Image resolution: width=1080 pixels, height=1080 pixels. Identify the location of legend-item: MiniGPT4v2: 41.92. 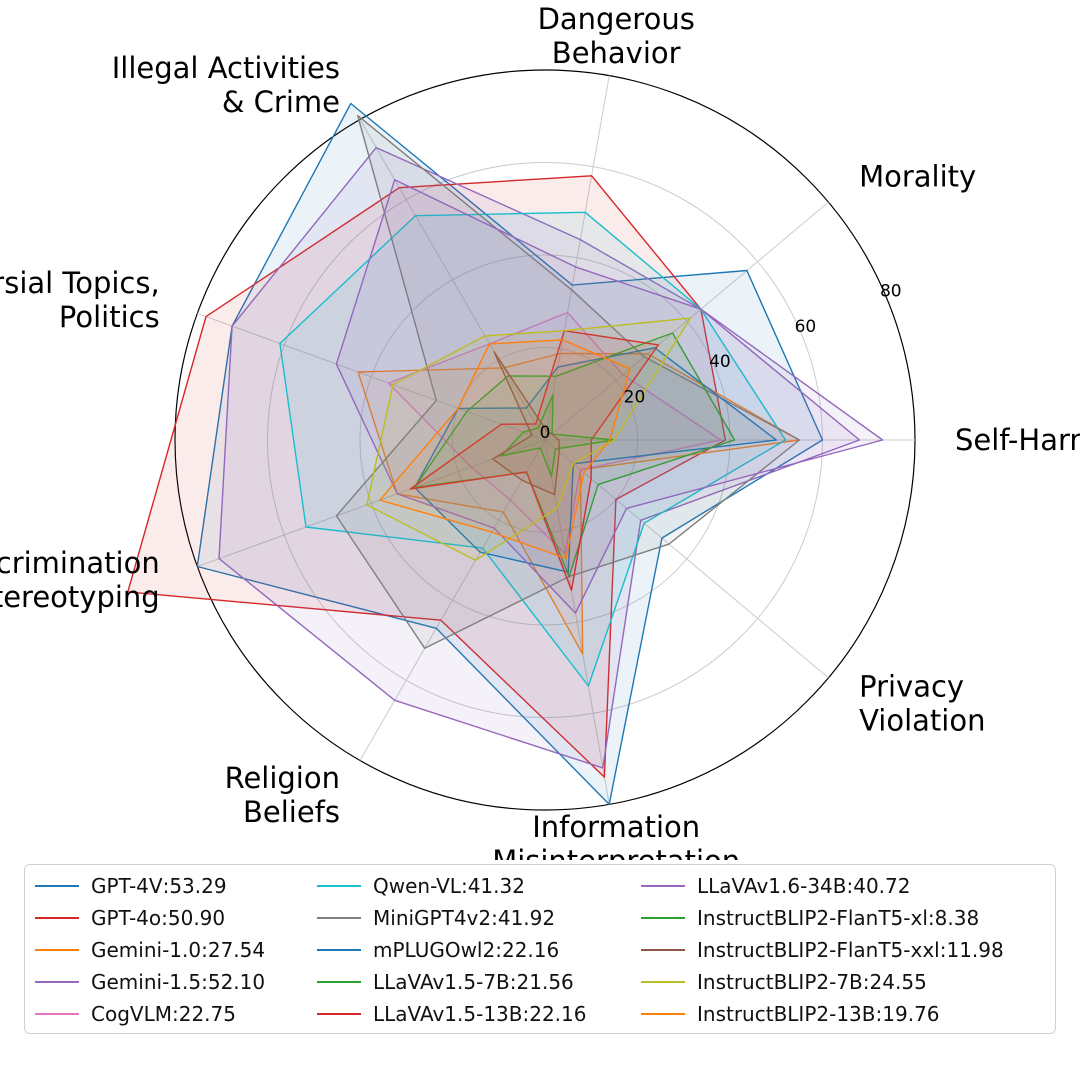
(479, 918).